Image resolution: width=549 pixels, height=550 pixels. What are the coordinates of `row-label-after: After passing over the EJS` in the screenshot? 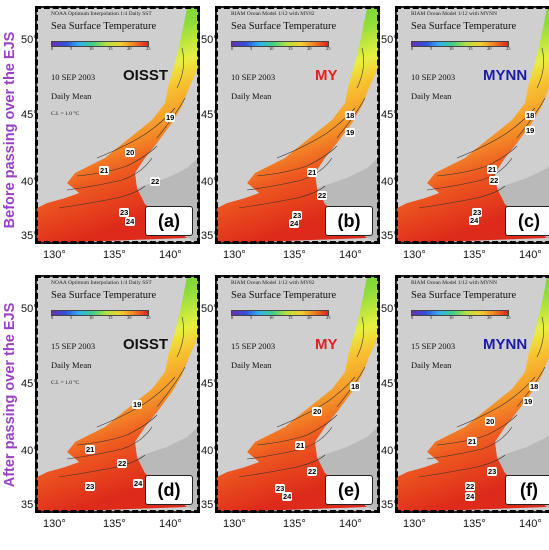 It's located at (10, 395).